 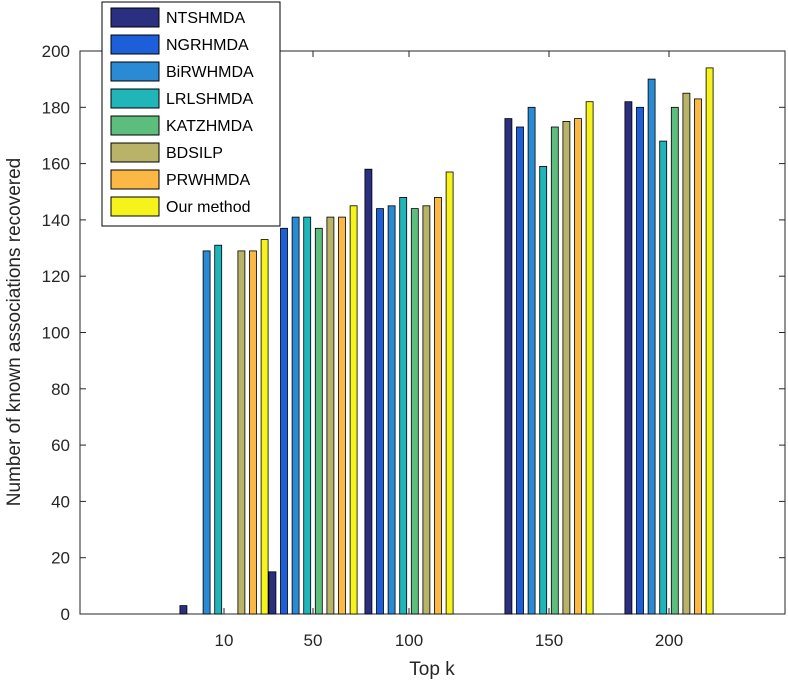 What do you see at coordinates (60, 389) in the screenshot?
I see `y-tick-label: 80` at bounding box center [60, 389].